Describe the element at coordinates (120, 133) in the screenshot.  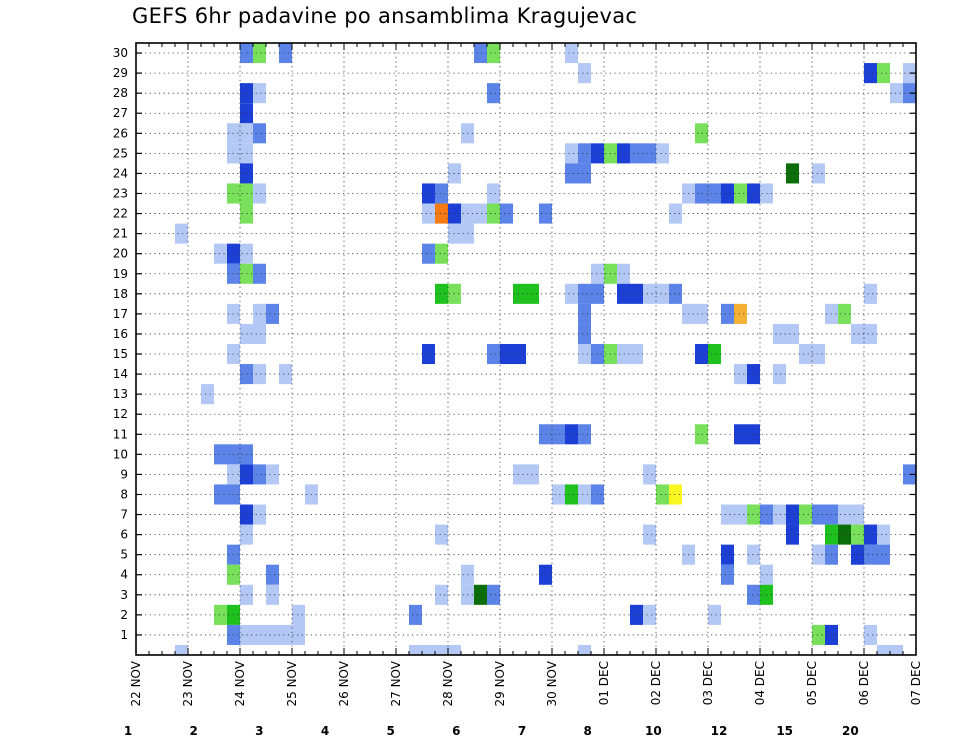
I see `y-tick-label: 26` at that location.